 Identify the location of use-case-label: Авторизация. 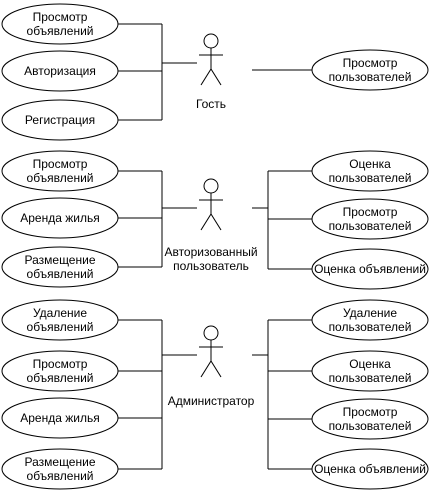
(60, 71).